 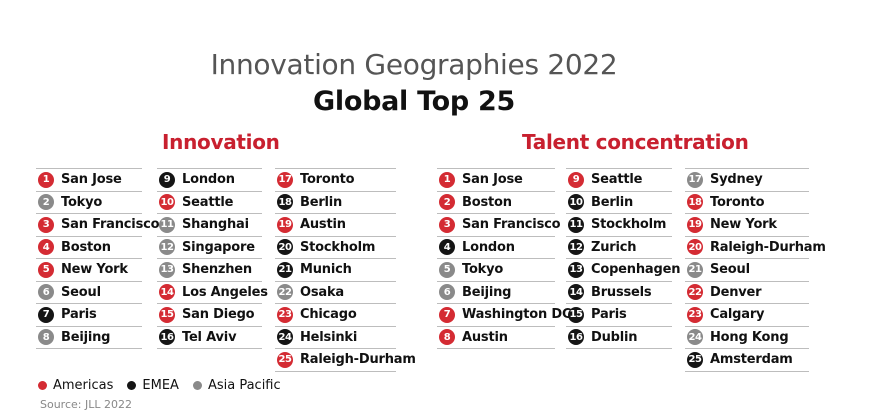 I want to click on list-item: 15 San Diego, so click(x=209, y=314).